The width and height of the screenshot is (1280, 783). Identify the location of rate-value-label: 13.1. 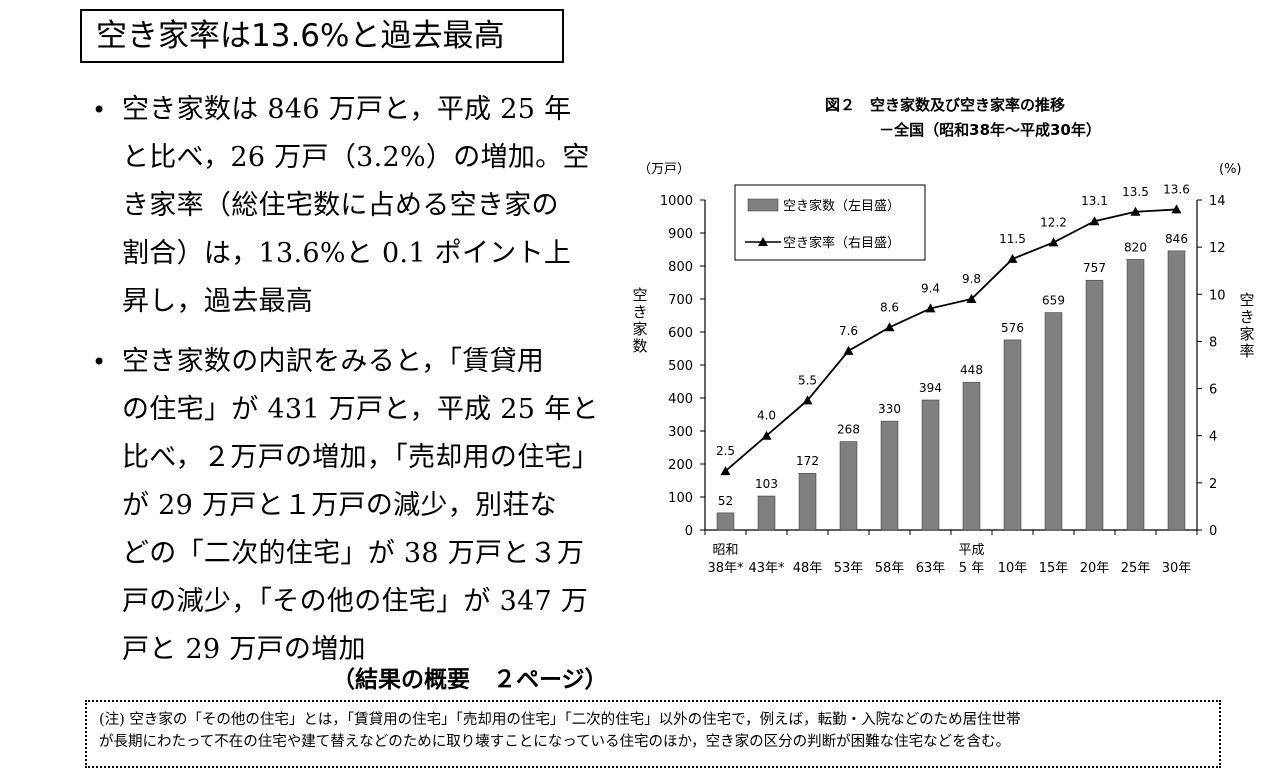
(1094, 201).